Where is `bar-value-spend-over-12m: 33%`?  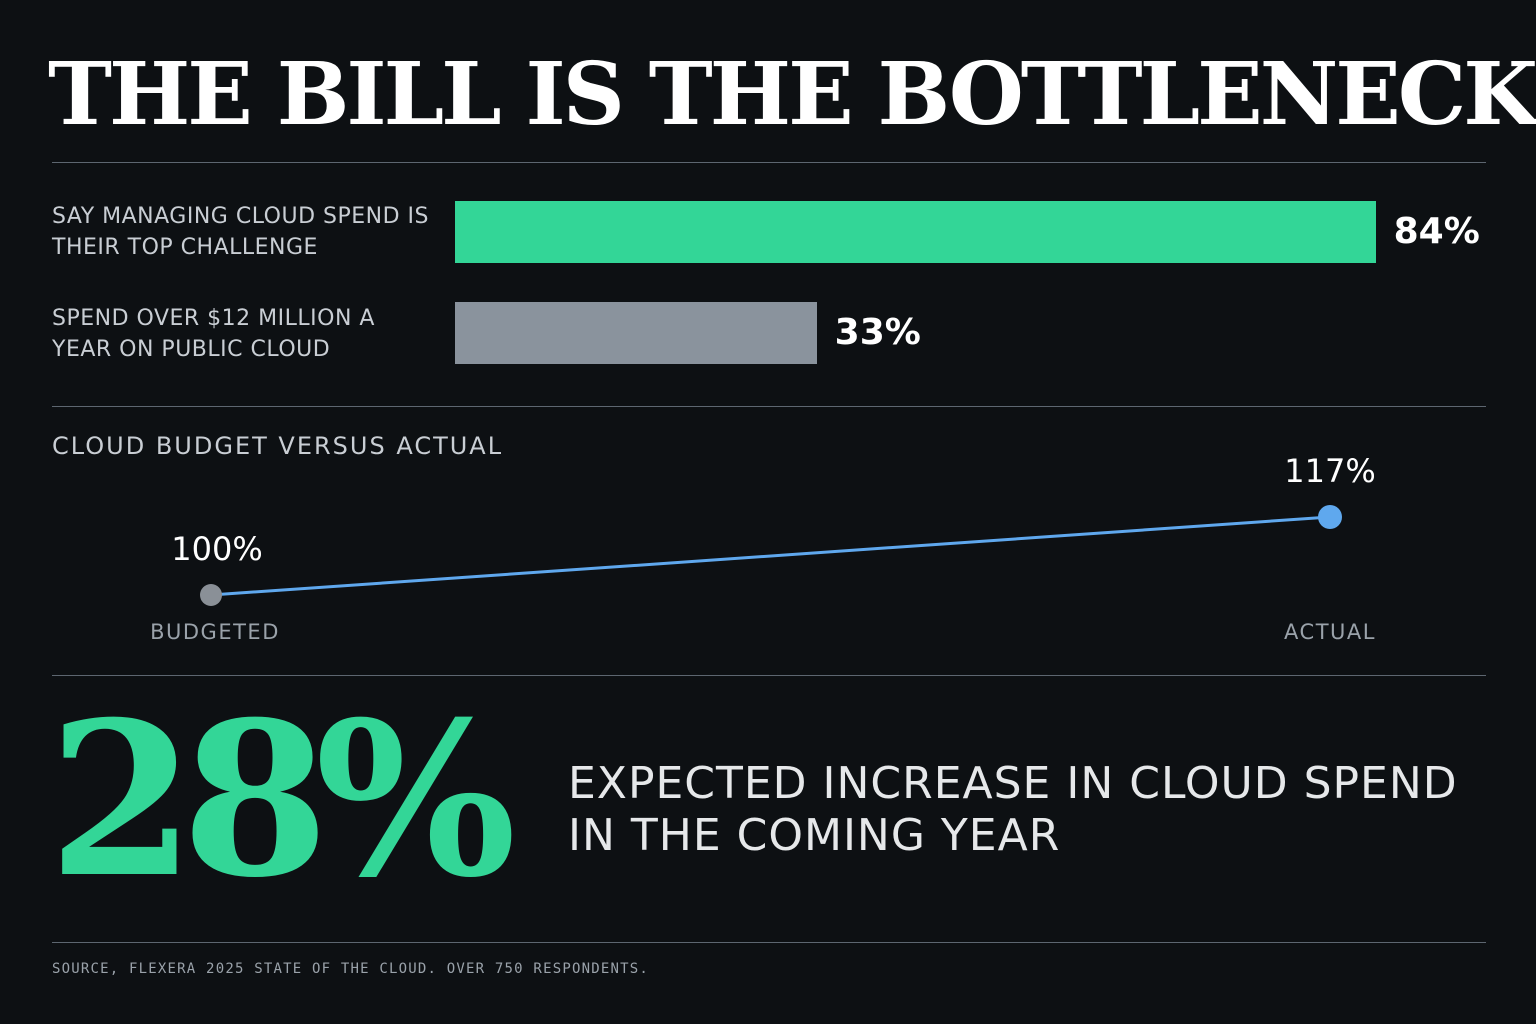
bar-value-spend-over-12m: 33% is located at coordinates (877, 332).